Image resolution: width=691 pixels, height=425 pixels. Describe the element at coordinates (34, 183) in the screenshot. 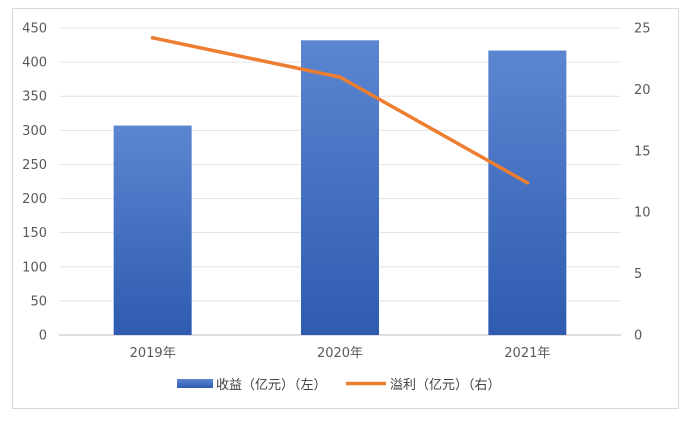

I see `y-axis-left: 0 50 100 150 200 250 300 350 400 450` at that location.